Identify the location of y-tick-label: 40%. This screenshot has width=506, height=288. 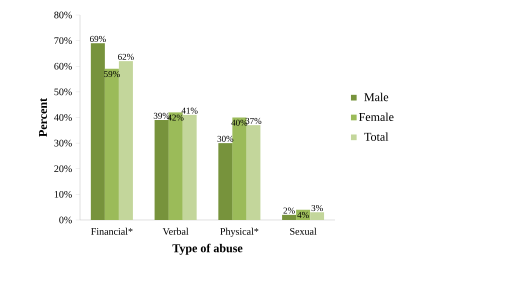
(63, 117).